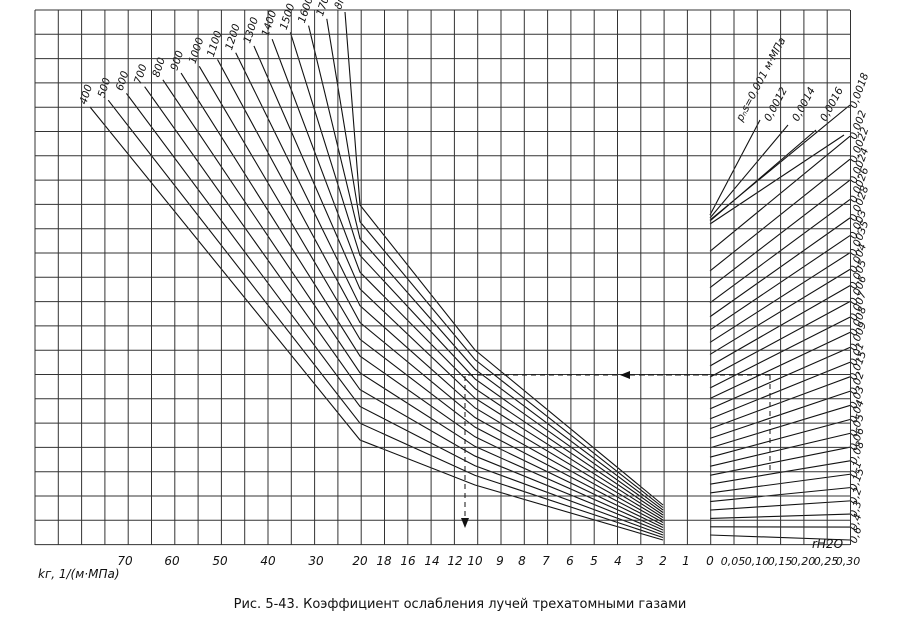 This screenshot has width=917, height=626. Describe the element at coordinates (268, 561) in the screenshot. I see `x-tick-label: 40` at that location.